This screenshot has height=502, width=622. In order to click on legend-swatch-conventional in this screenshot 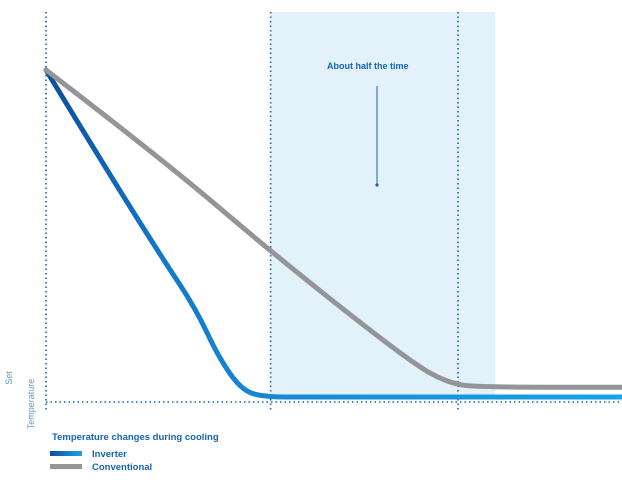, I will do `click(66, 466)`.